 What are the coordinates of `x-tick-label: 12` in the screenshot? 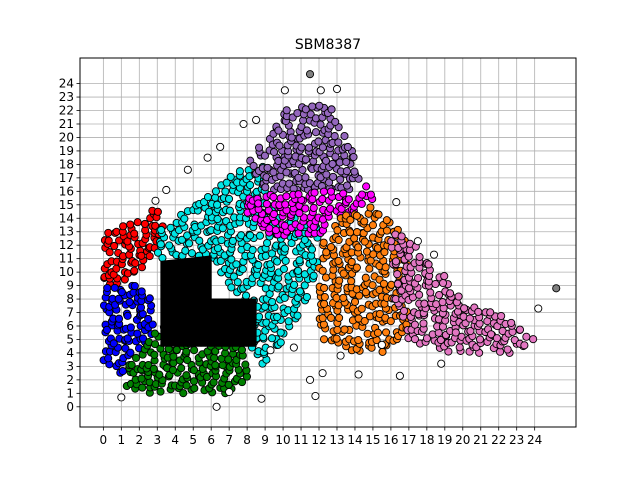 It's located at (318, 440).